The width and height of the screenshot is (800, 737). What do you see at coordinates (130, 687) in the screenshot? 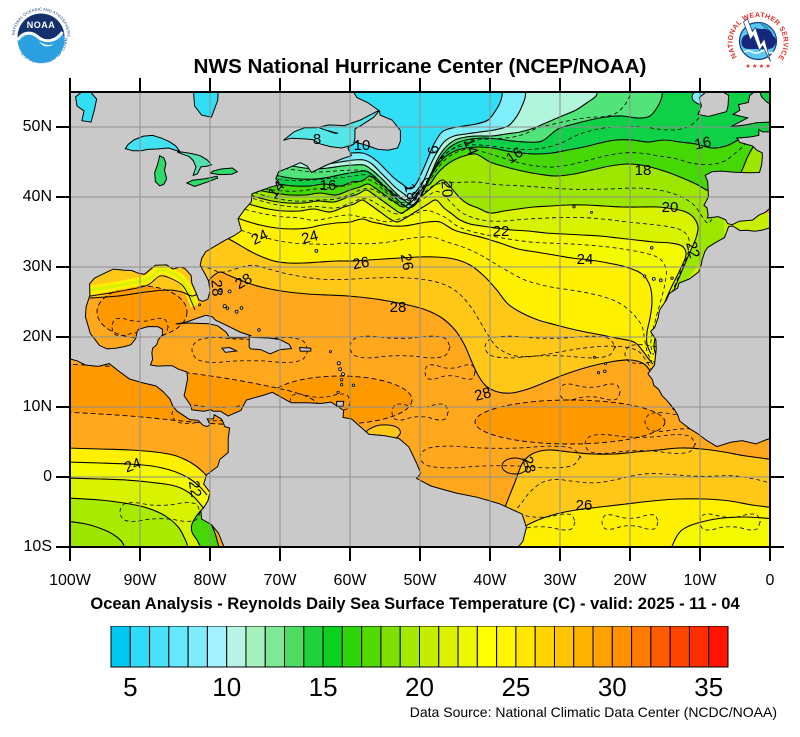
I see `svg-text: 5` at bounding box center [130, 687].